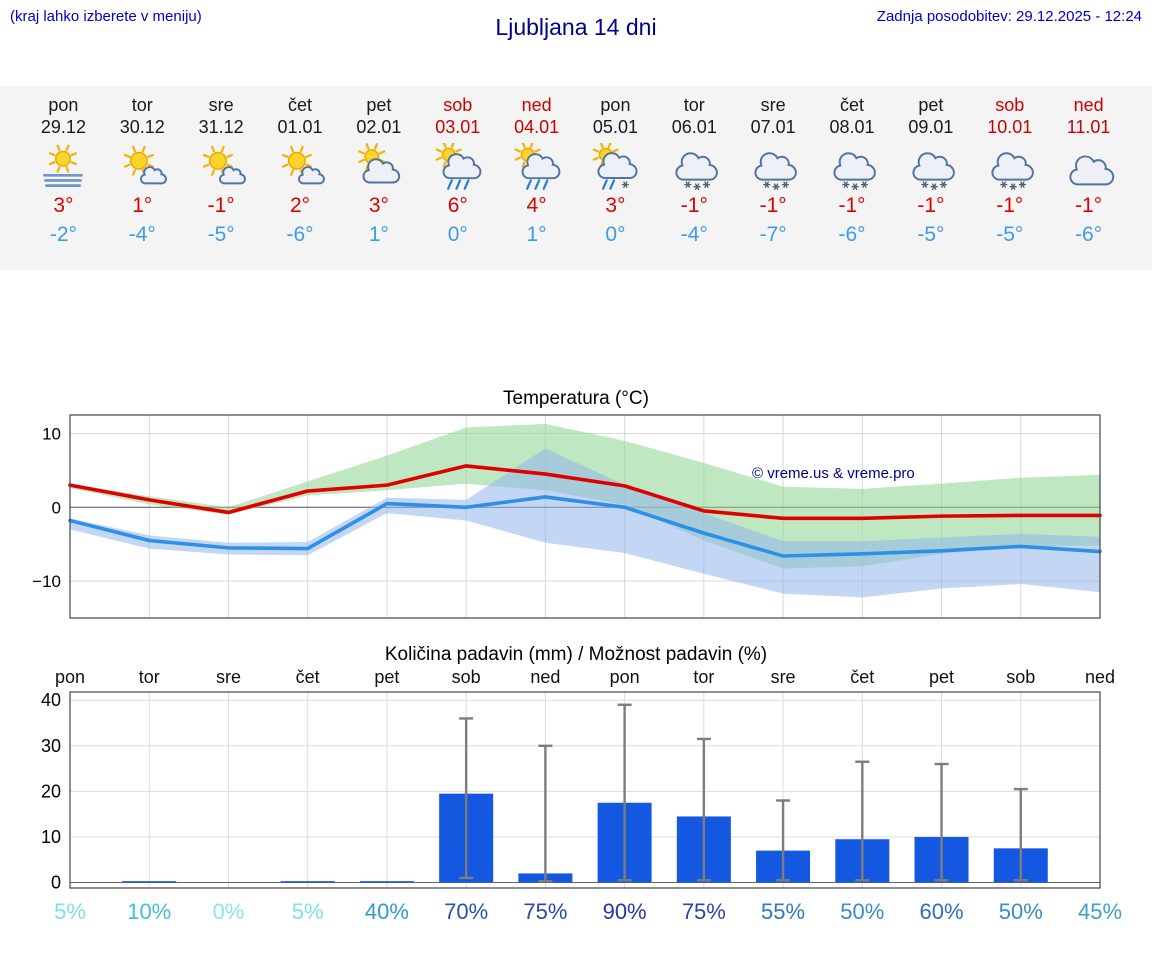  Describe the element at coordinates (1009, 16) in the screenshot. I see `last-update: Zadnja posodobitev: 29.12.2025 - 12:24` at that location.